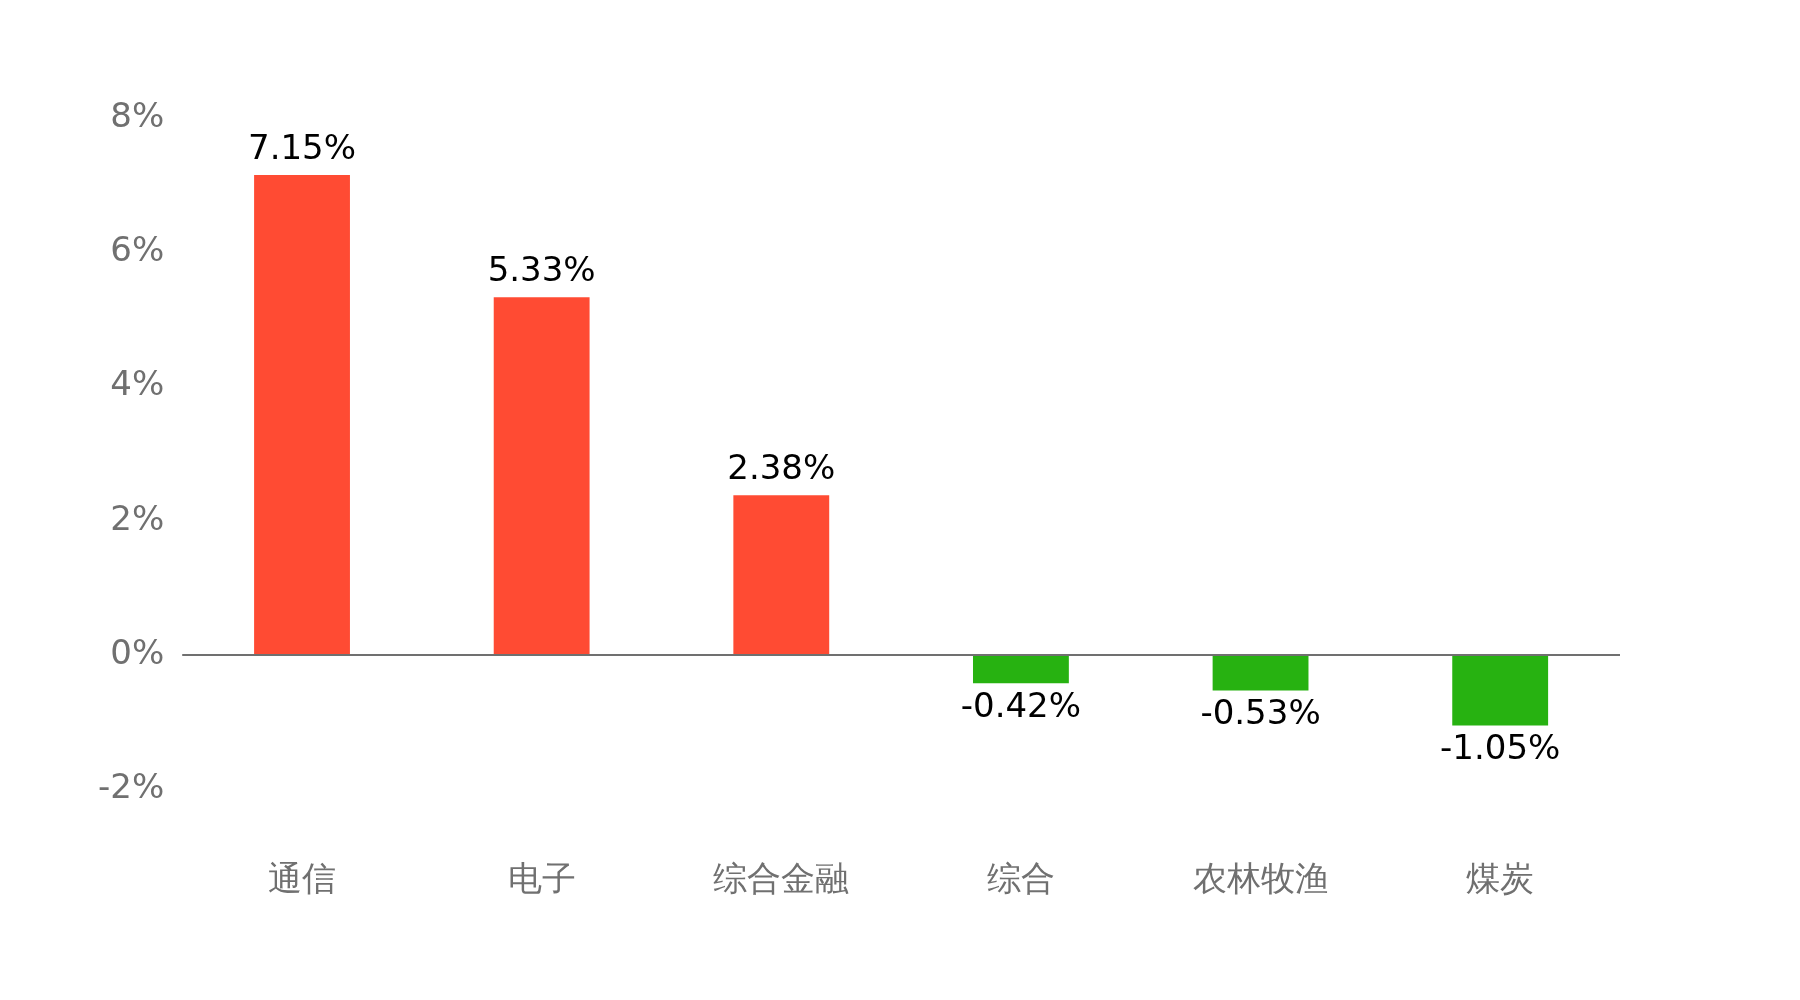 Image resolution: width=1800 pixels, height=1000 pixels. What do you see at coordinates (781, 467) in the screenshot?
I see `data-label: 2.38%` at bounding box center [781, 467].